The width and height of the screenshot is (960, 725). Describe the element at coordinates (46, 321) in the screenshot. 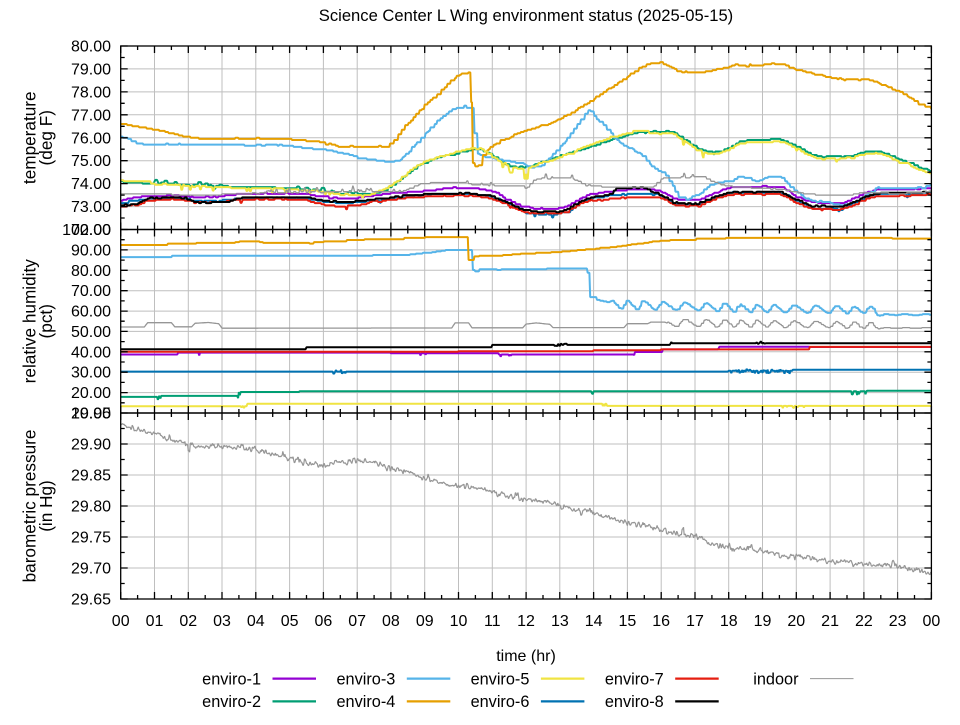

I see `svg-text: (pct)` at that location.